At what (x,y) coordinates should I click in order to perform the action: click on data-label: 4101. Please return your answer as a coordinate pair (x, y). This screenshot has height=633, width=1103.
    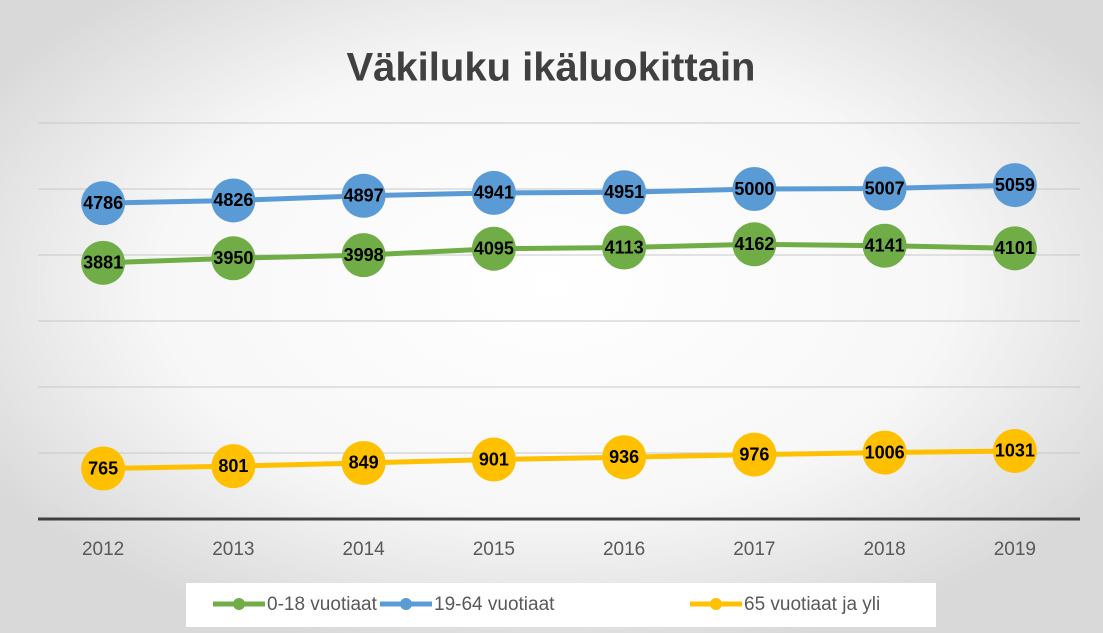
    Looking at the image, I should click on (1015, 248).